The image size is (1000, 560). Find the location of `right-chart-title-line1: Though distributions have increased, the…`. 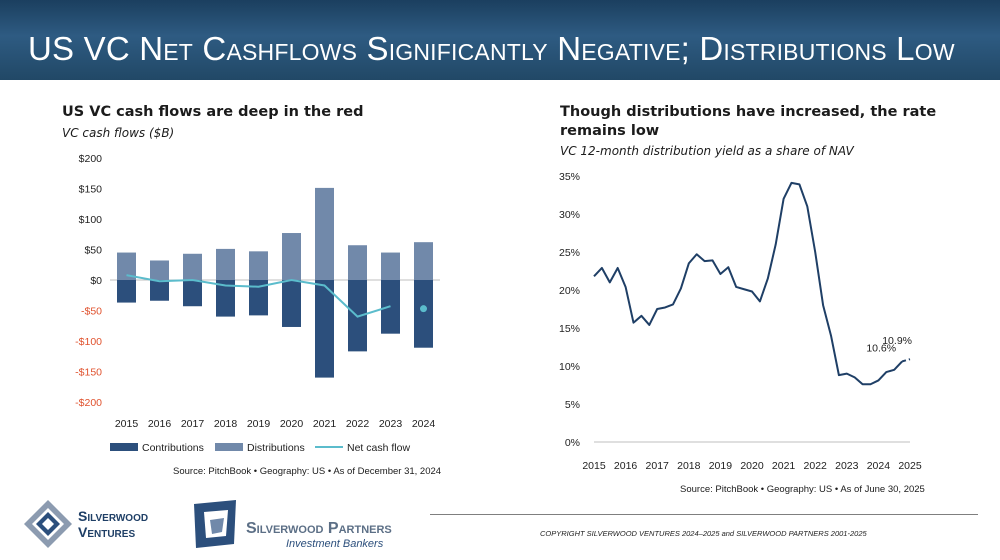

right-chart-title-line1: Though distributions have increased, the… is located at coordinates (748, 112).